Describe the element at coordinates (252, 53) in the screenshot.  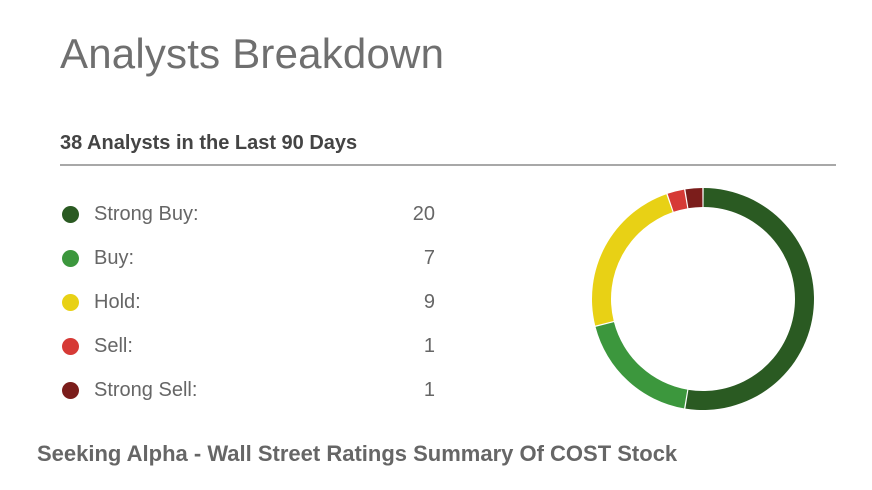
I see `page-title: Analysts Breakdown` at that location.